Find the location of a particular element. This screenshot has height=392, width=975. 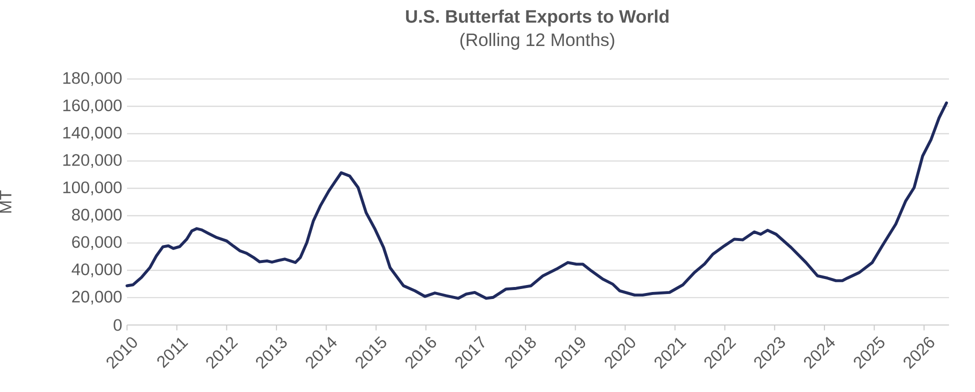

y-tick-label: 80,000 is located at coordinates (97, 215).